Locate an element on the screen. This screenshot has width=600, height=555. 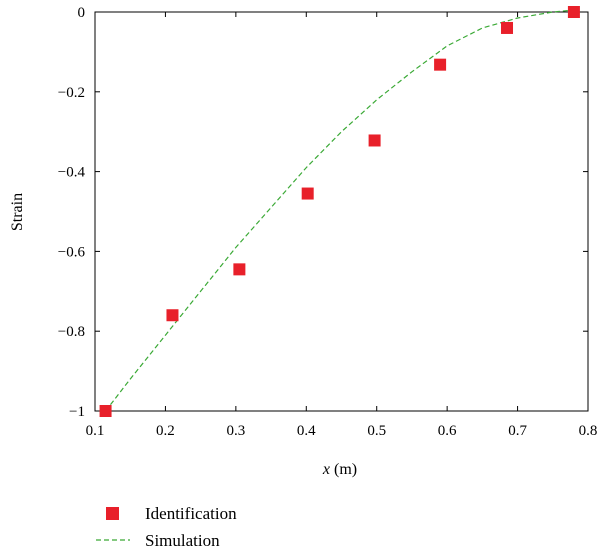
y-axis-label: Strain is located at coordinates (17, 212).